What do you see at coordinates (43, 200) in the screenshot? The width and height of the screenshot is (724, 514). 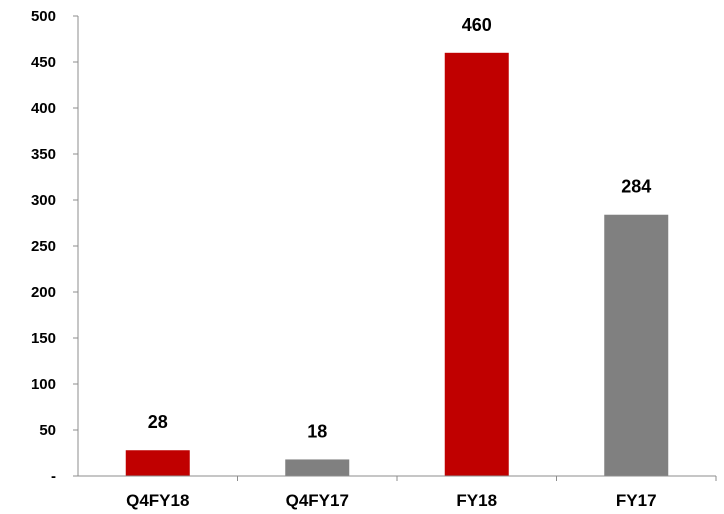 I see `y-tick-label: 300` at bounding box center [43, 200].